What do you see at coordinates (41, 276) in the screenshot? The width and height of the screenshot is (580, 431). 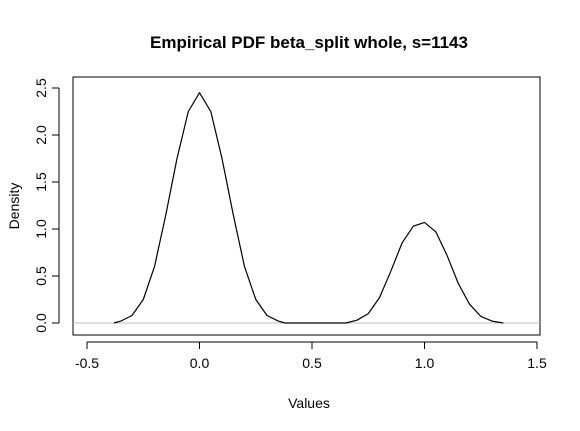 I see `y-tick-label: 0.5` at bounding box center [41, 276].